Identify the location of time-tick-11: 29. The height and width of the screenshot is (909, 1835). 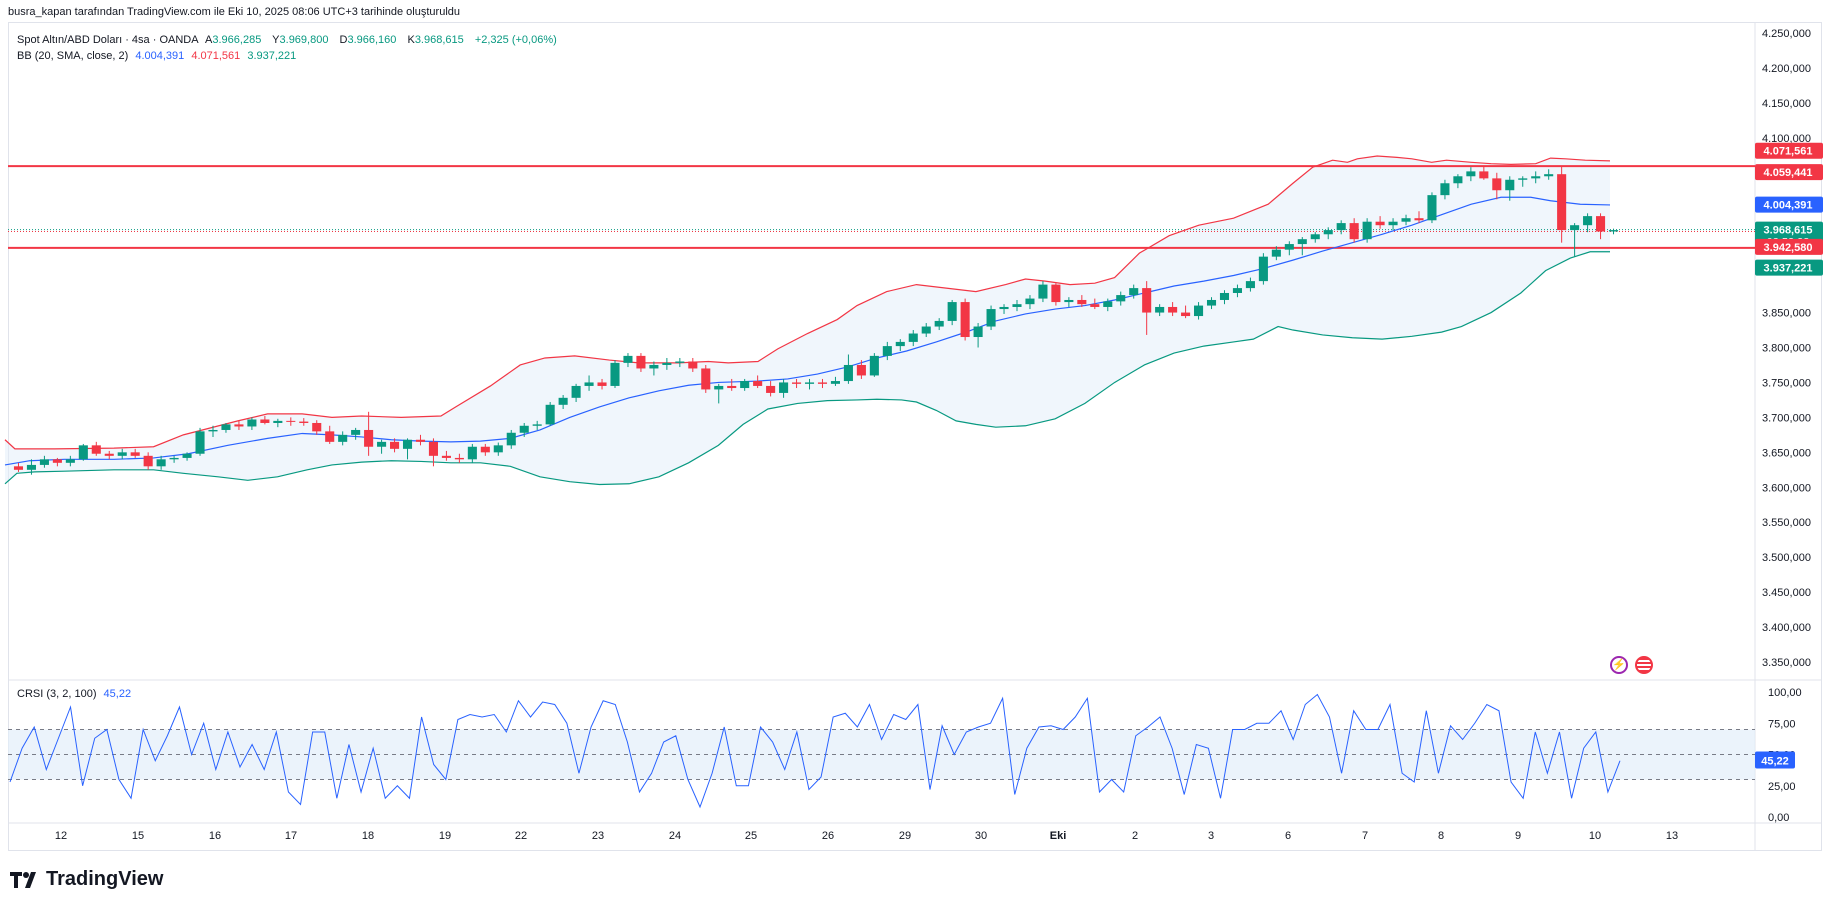
(905, 836).